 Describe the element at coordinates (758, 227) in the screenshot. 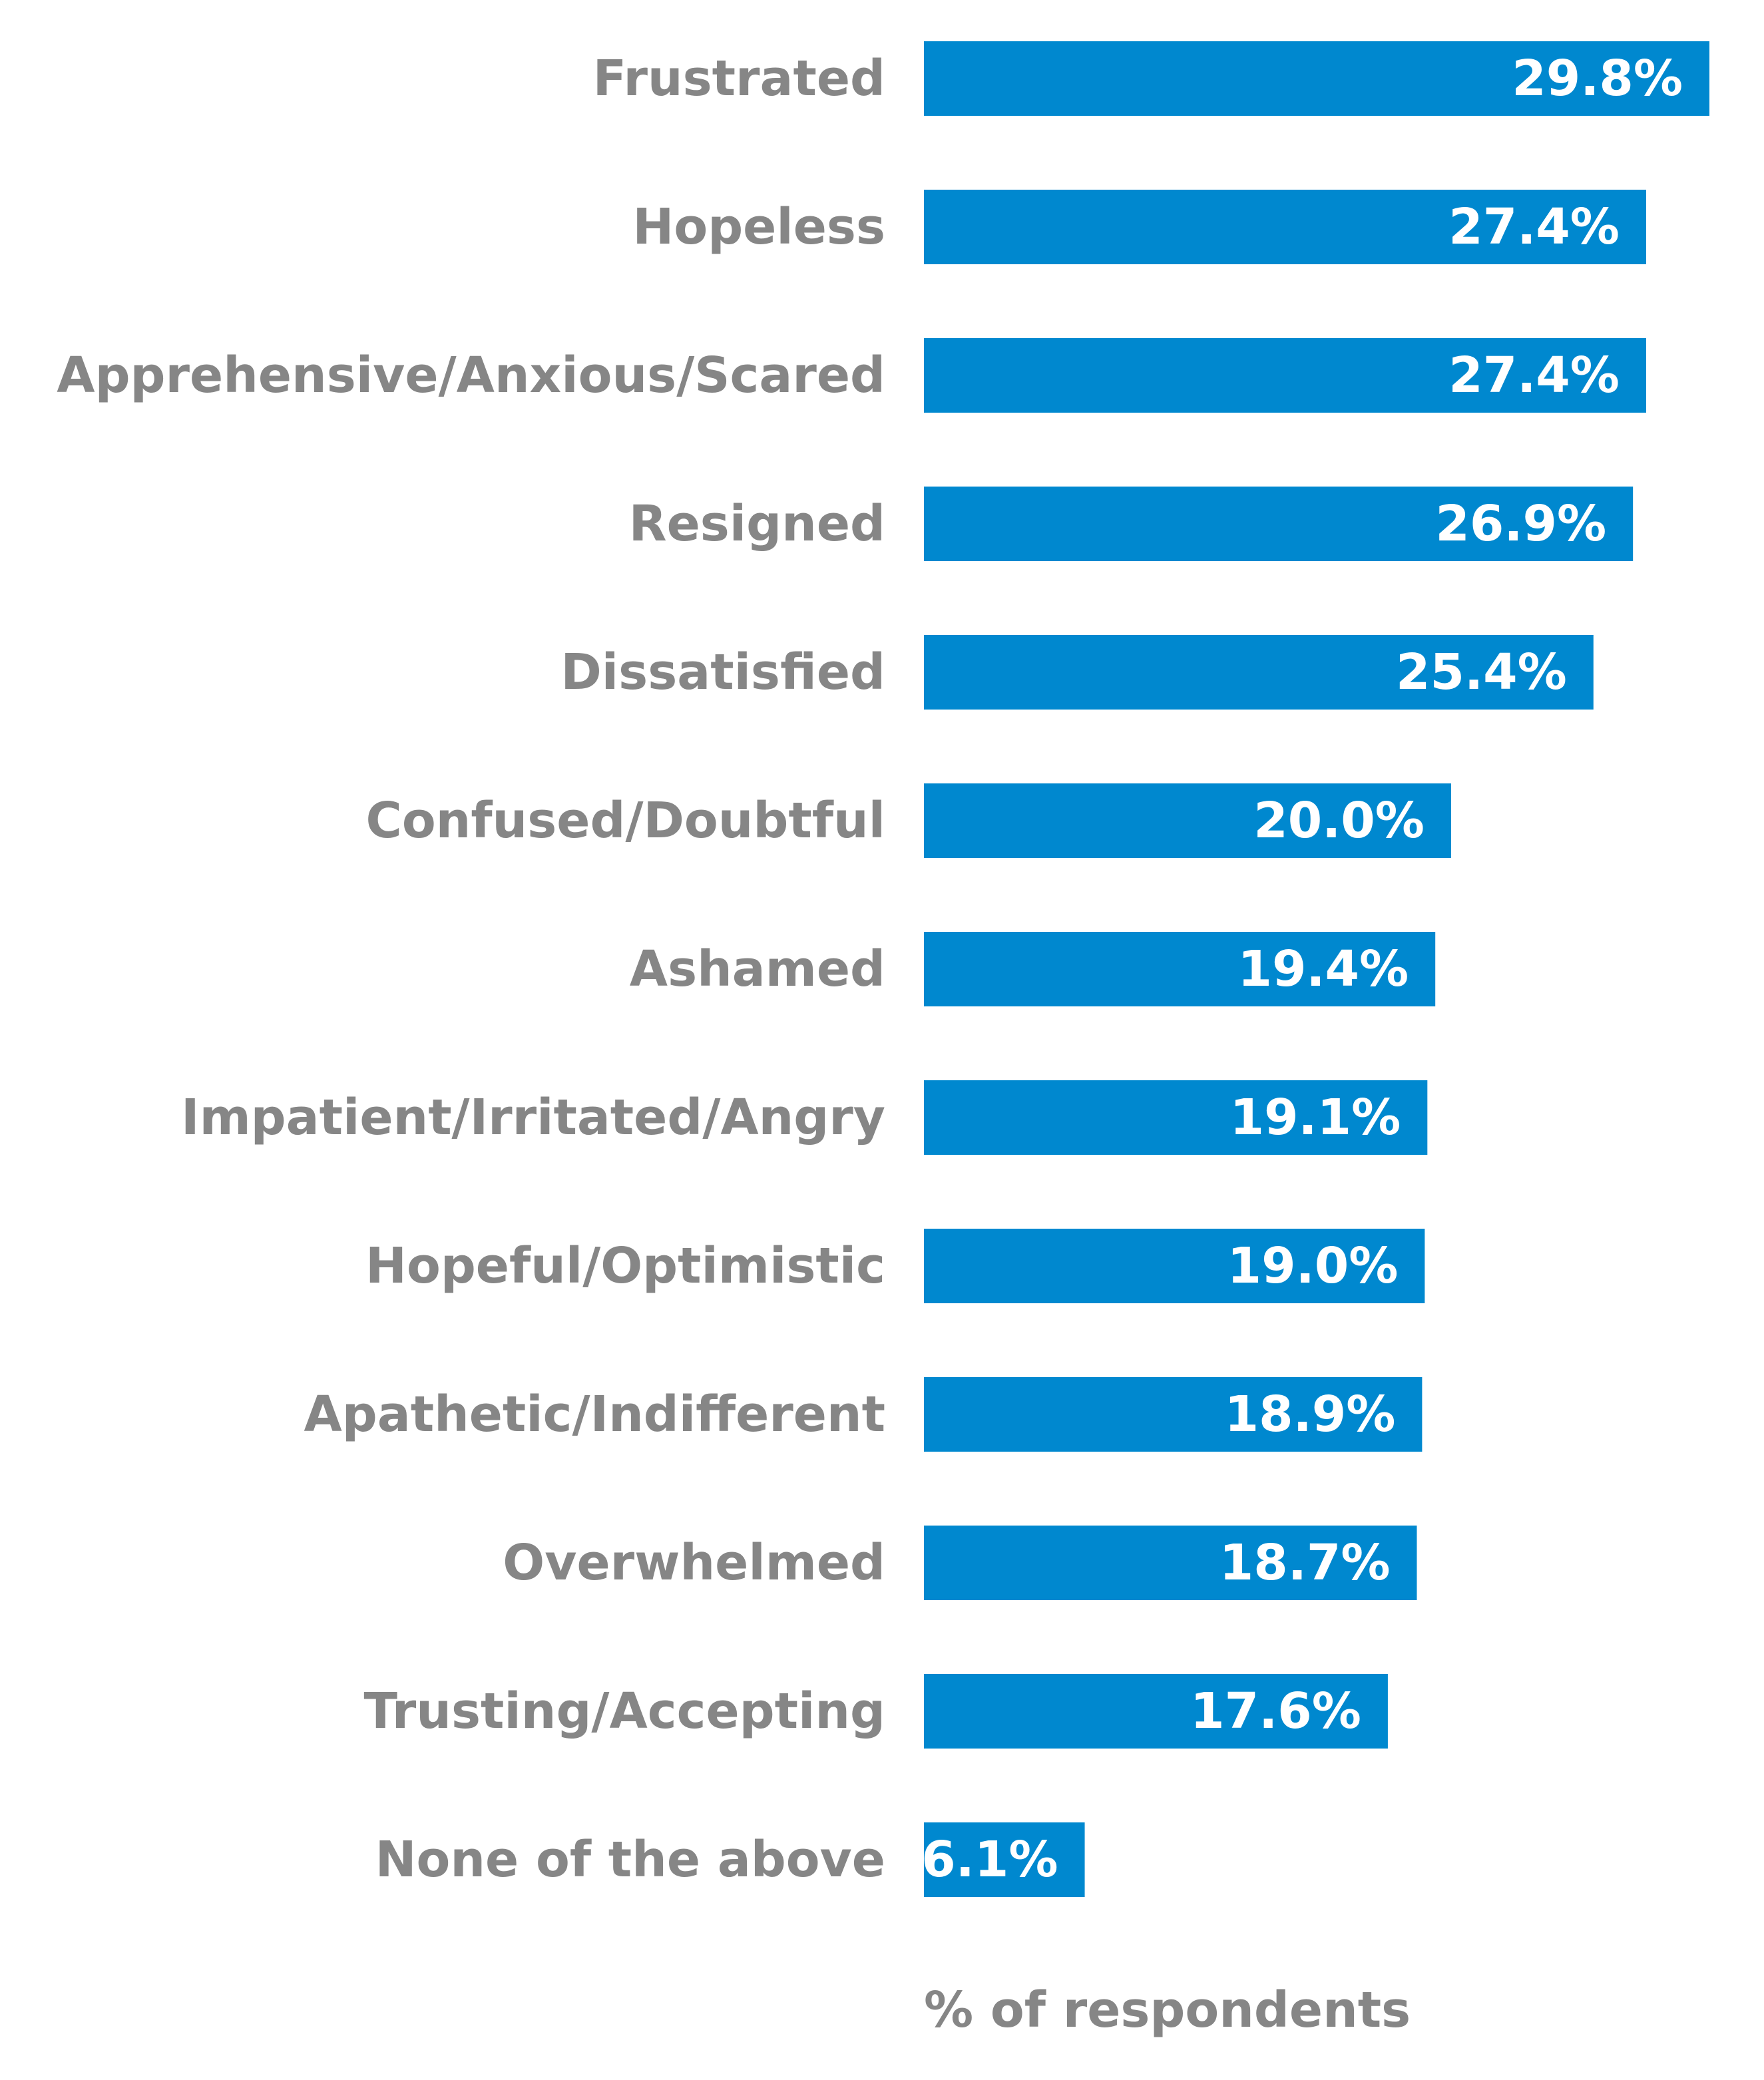

I see `category-label: Hopeless` at that location.